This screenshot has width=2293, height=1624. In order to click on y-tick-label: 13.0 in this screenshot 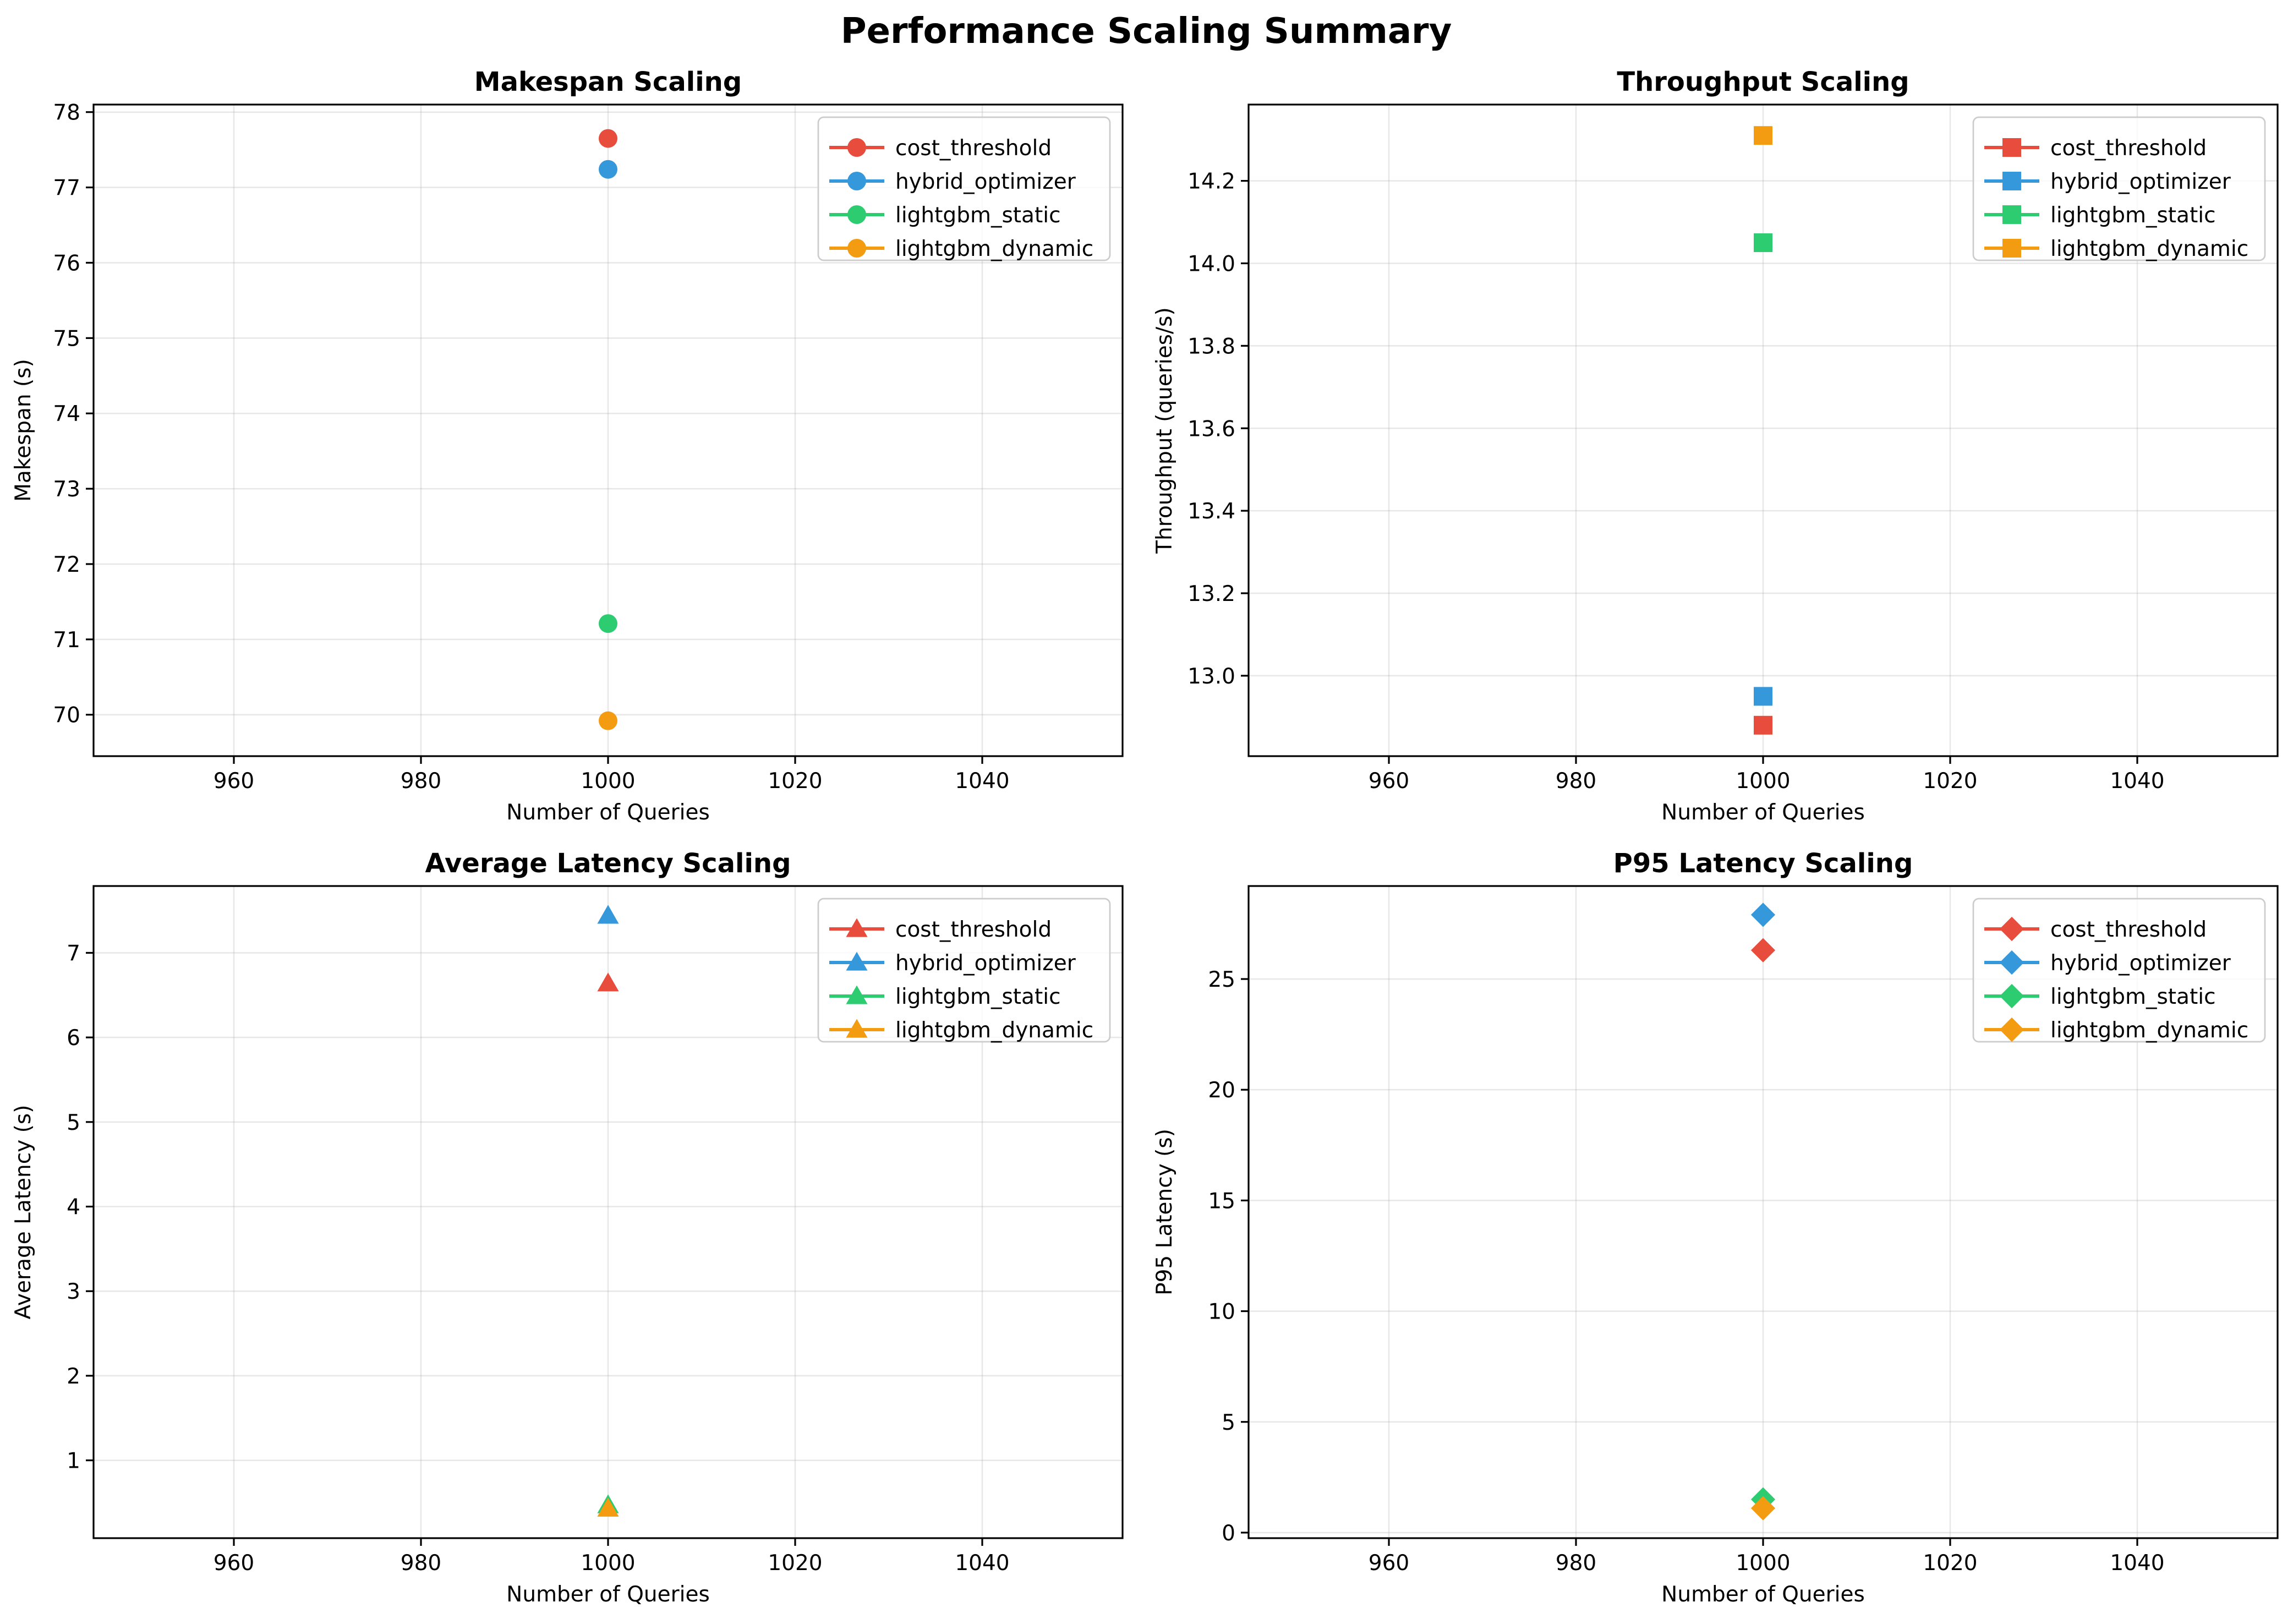, I will do `click(1211, 676)`.